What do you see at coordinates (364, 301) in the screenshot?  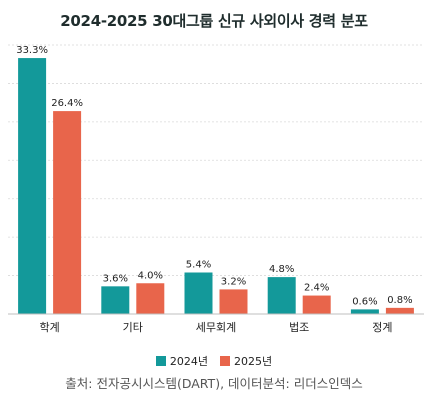 I see `data-label: 0.6%` at bounding box center [364, 301].